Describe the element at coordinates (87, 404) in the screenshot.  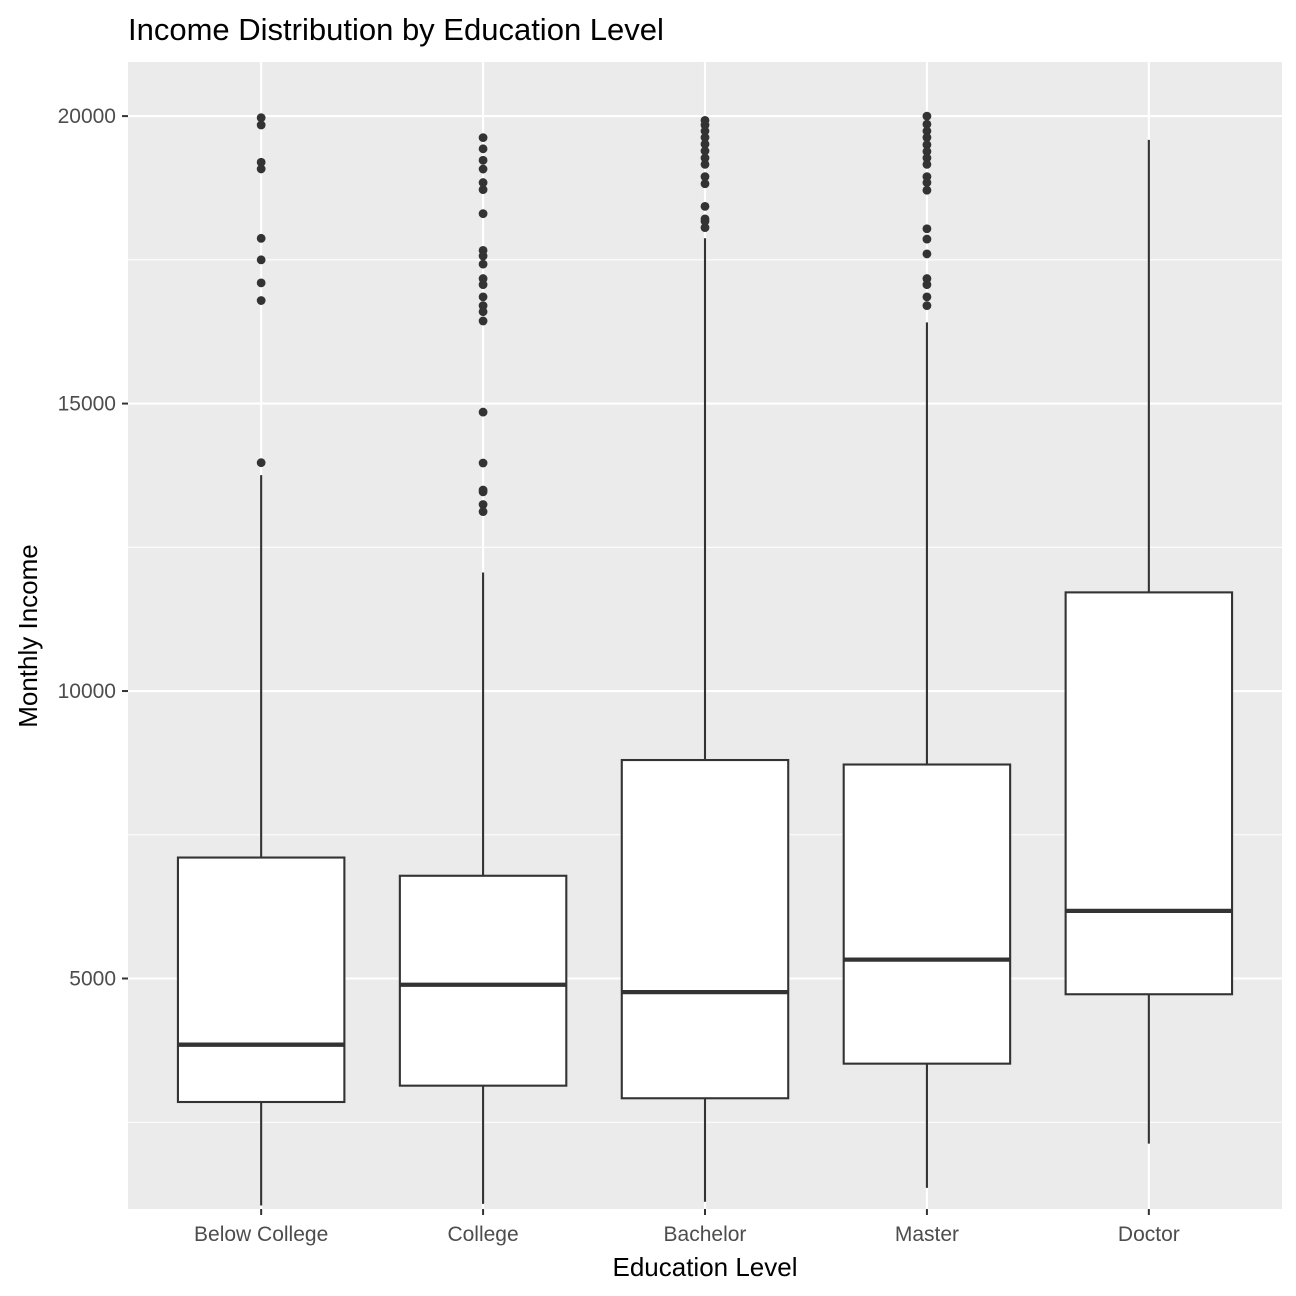
I see `y-tick-label: 15000` at that location.